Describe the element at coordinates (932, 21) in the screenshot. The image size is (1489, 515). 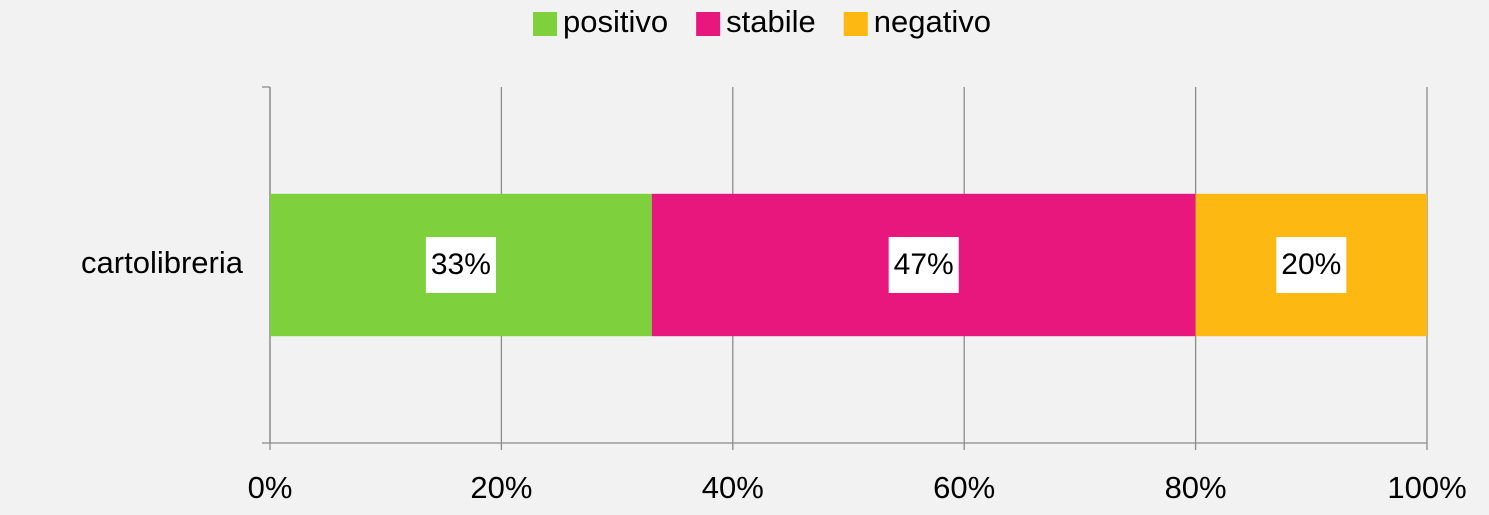
I see `legend-label: negativo` at that location.